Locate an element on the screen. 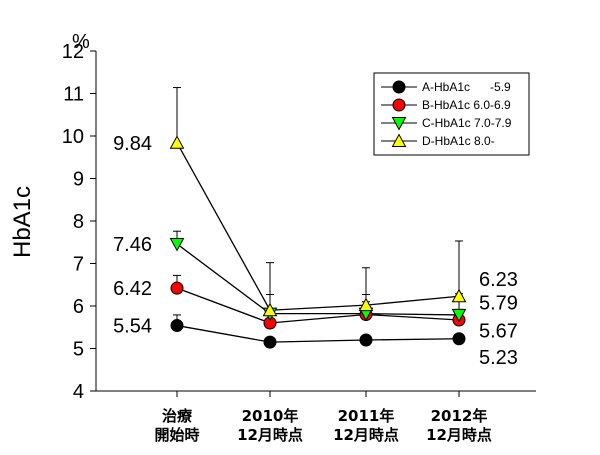  data-label: 6.42 is located at coordinates (132, 289).